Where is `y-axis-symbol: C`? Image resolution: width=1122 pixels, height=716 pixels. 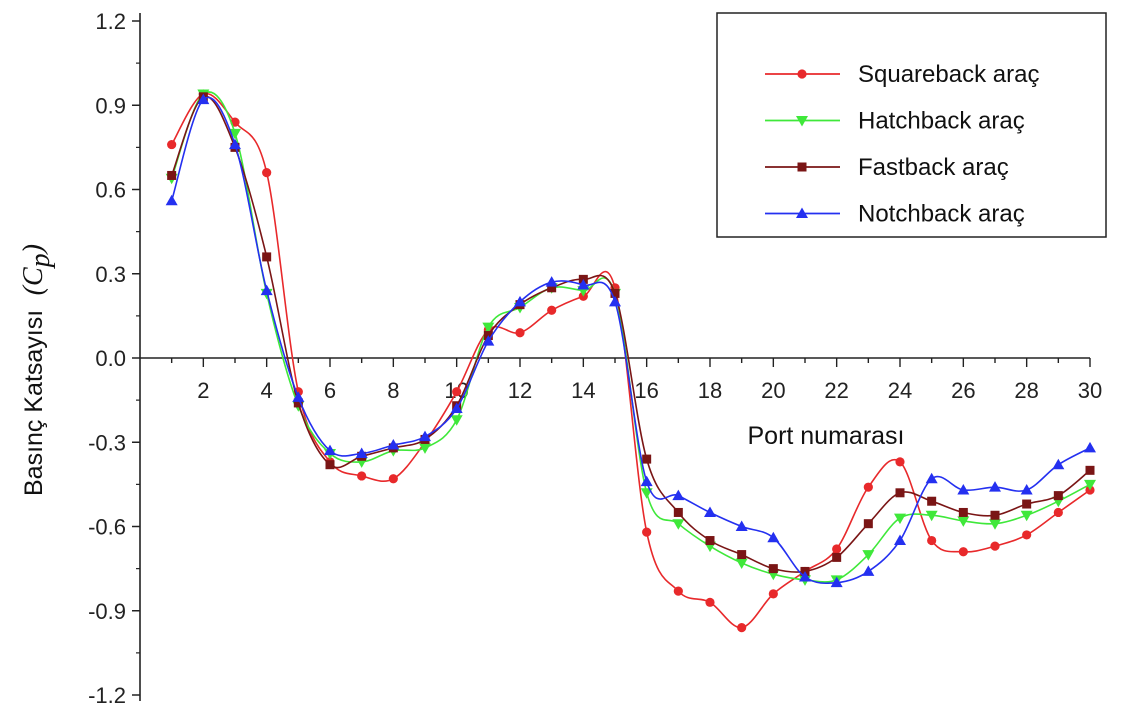
y-axis-symbol: C is located at coordinates (33, 276).